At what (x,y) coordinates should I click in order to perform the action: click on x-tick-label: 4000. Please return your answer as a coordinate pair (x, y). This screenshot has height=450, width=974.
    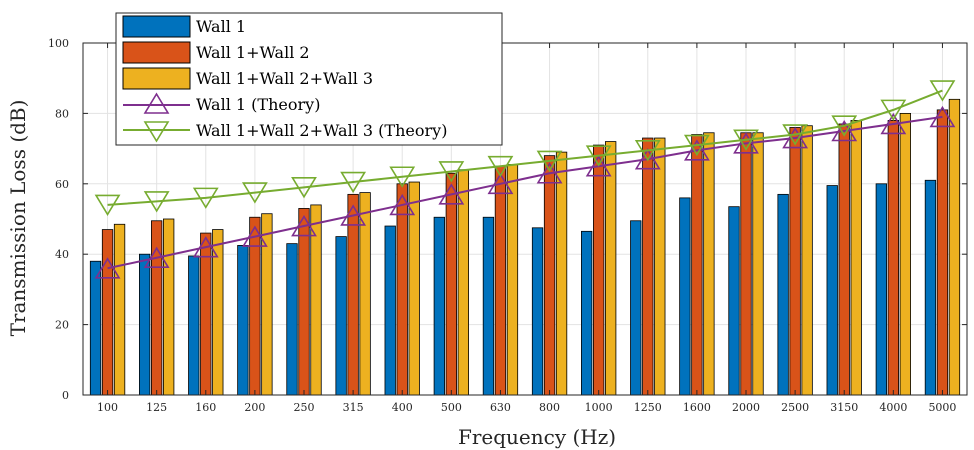
    Looking at the image, I should click on (893, 407).